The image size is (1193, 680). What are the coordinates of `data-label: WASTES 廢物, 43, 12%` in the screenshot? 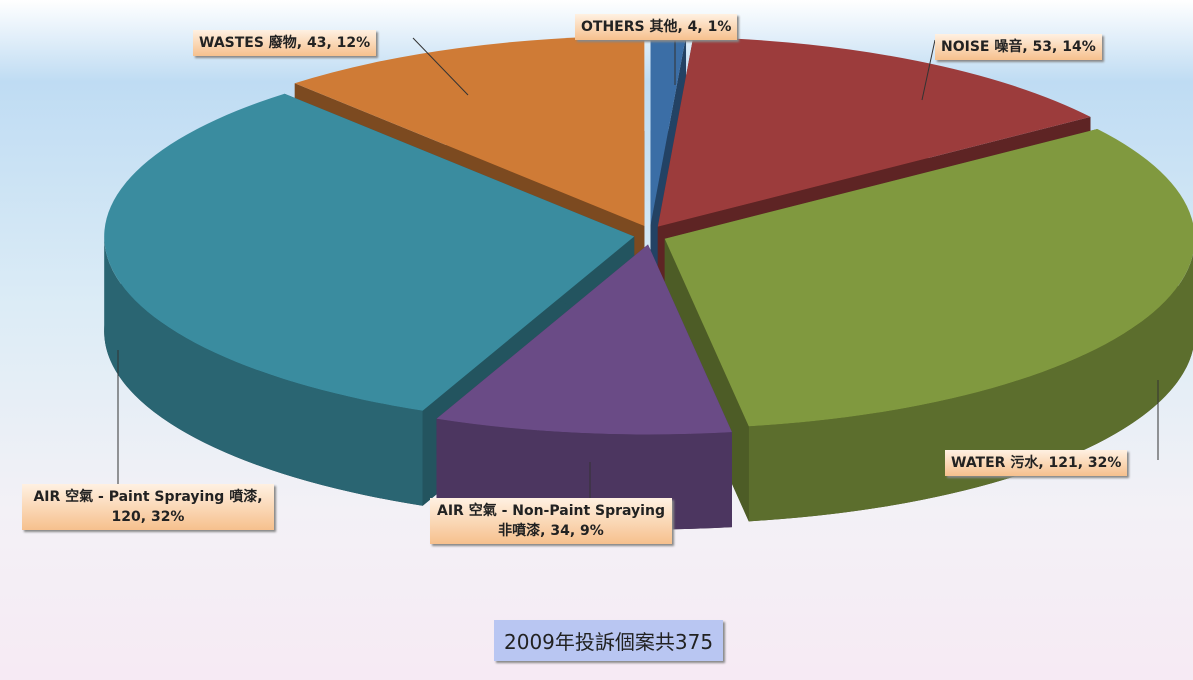 It's located at (285, 43).